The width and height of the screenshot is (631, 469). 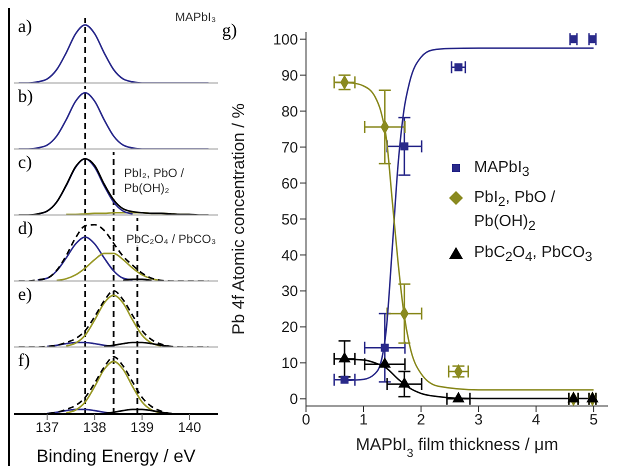 What do you see at coordinates (48, 426) in the screenshot?
I see `x-tick-label: 137` at bounding box center [48, 426].